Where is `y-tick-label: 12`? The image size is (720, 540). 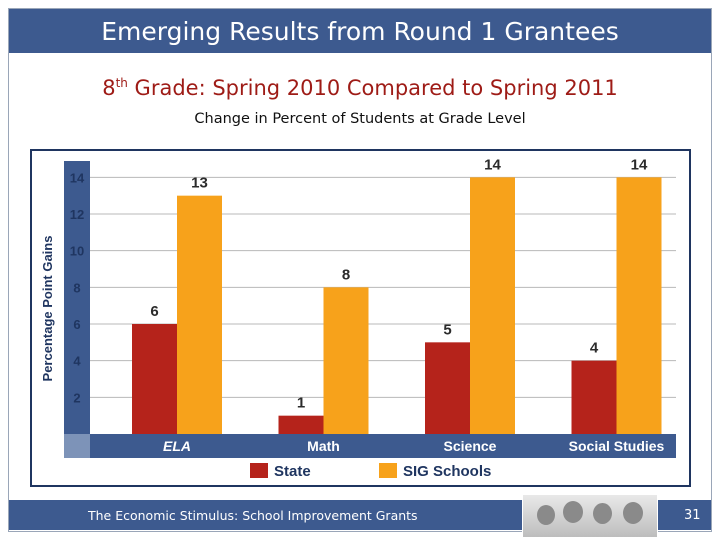 y-tick-label: 12 is located at coordinates (77, 214).